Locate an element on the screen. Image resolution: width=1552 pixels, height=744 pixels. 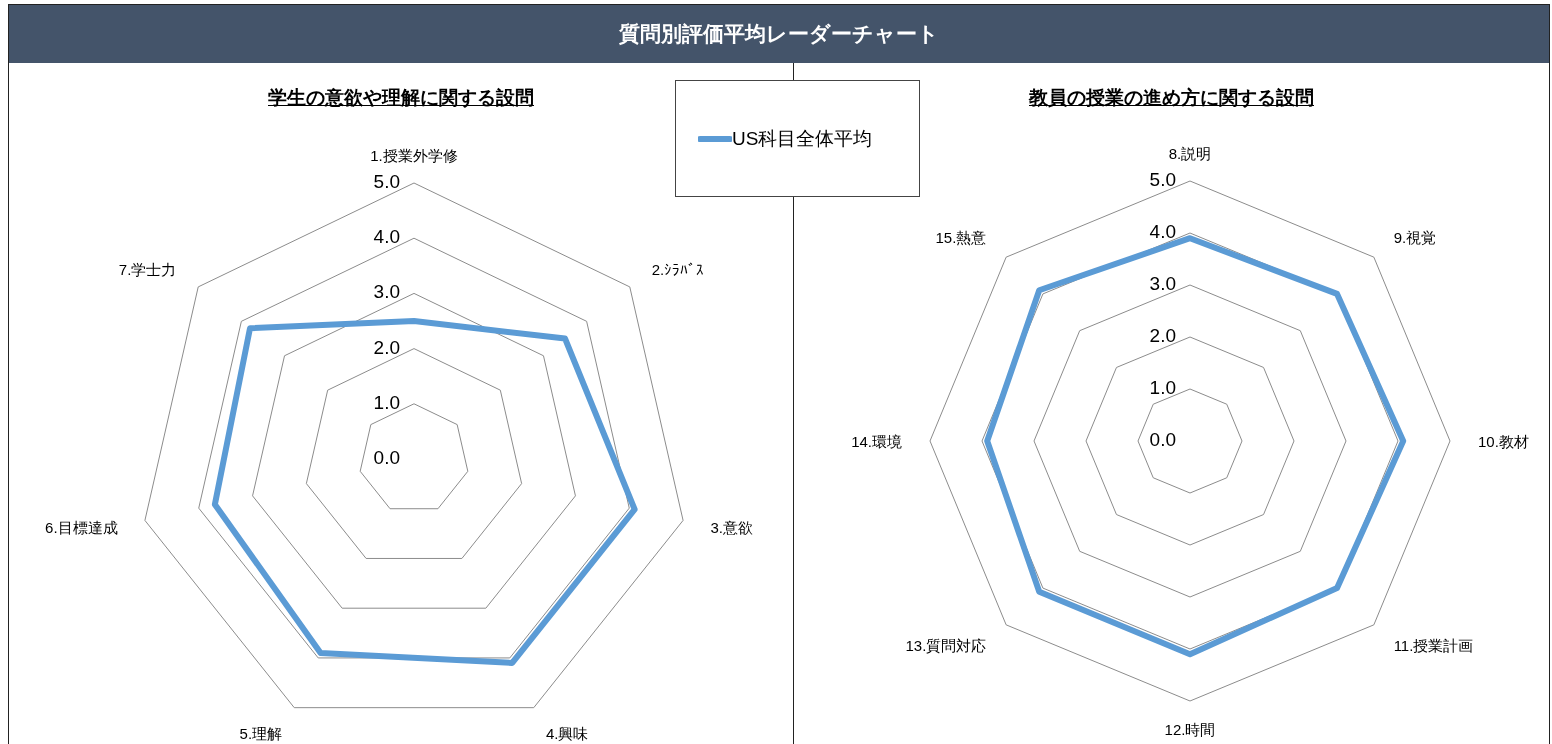
spoke-label: 10.教材 is located at coordinates (1503, 441).